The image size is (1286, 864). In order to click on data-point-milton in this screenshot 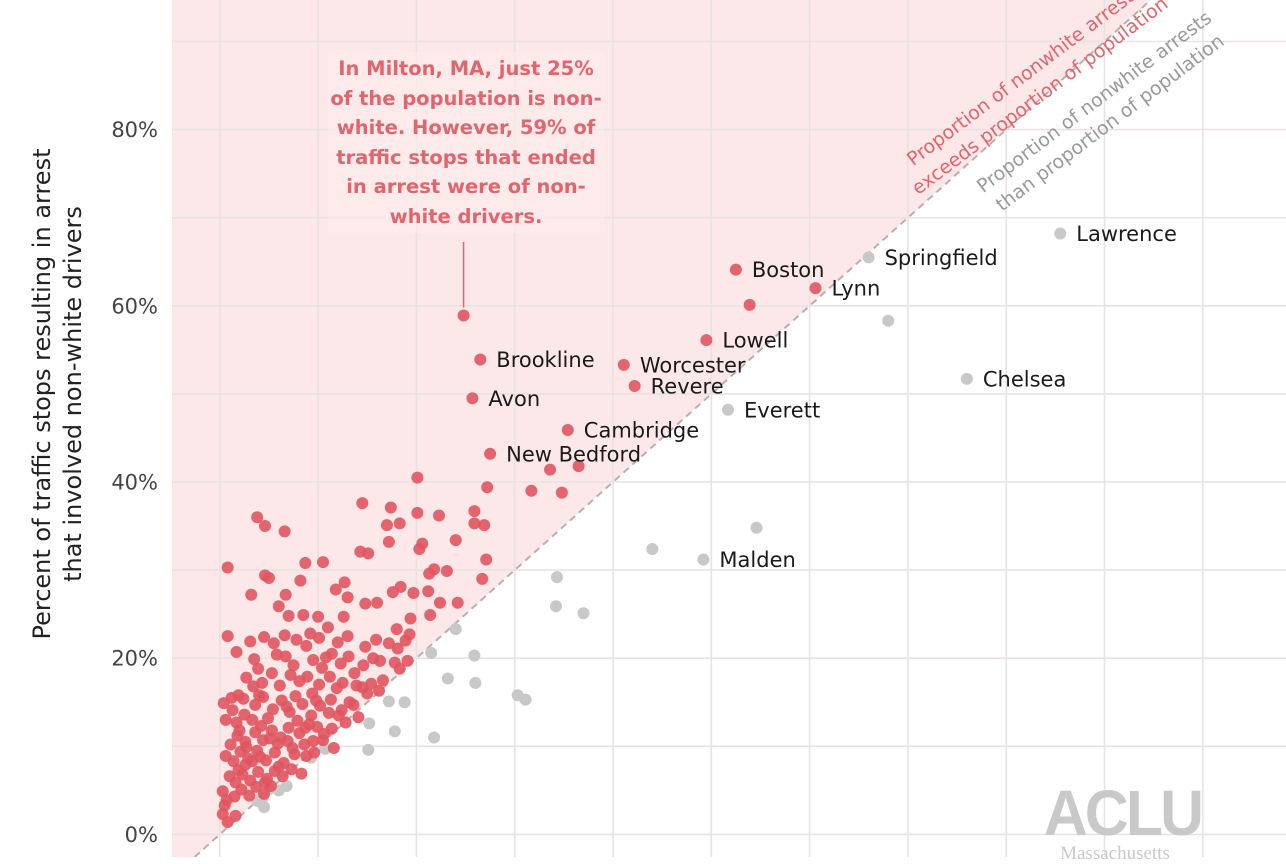, I will do `click(463, 315)`.